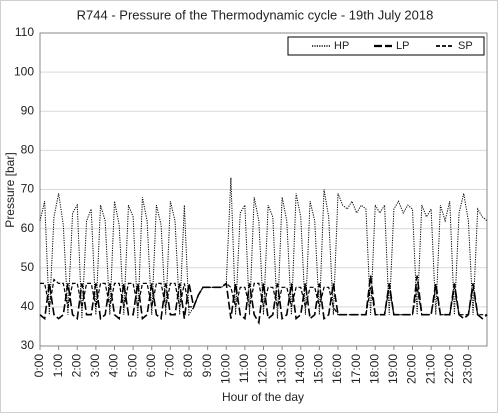  I want to click on x-tick-label: 13:00, so click(281, 369).